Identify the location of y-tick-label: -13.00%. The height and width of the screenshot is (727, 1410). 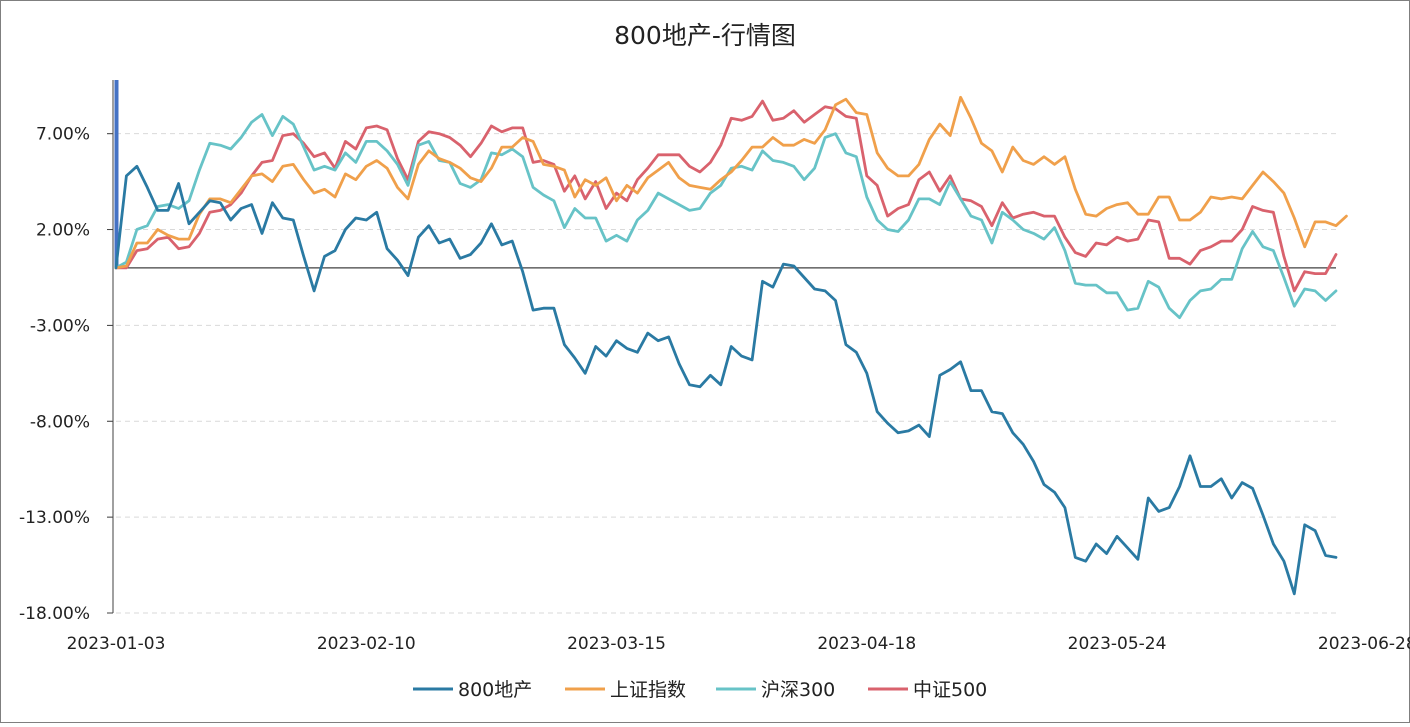
(54, 518).